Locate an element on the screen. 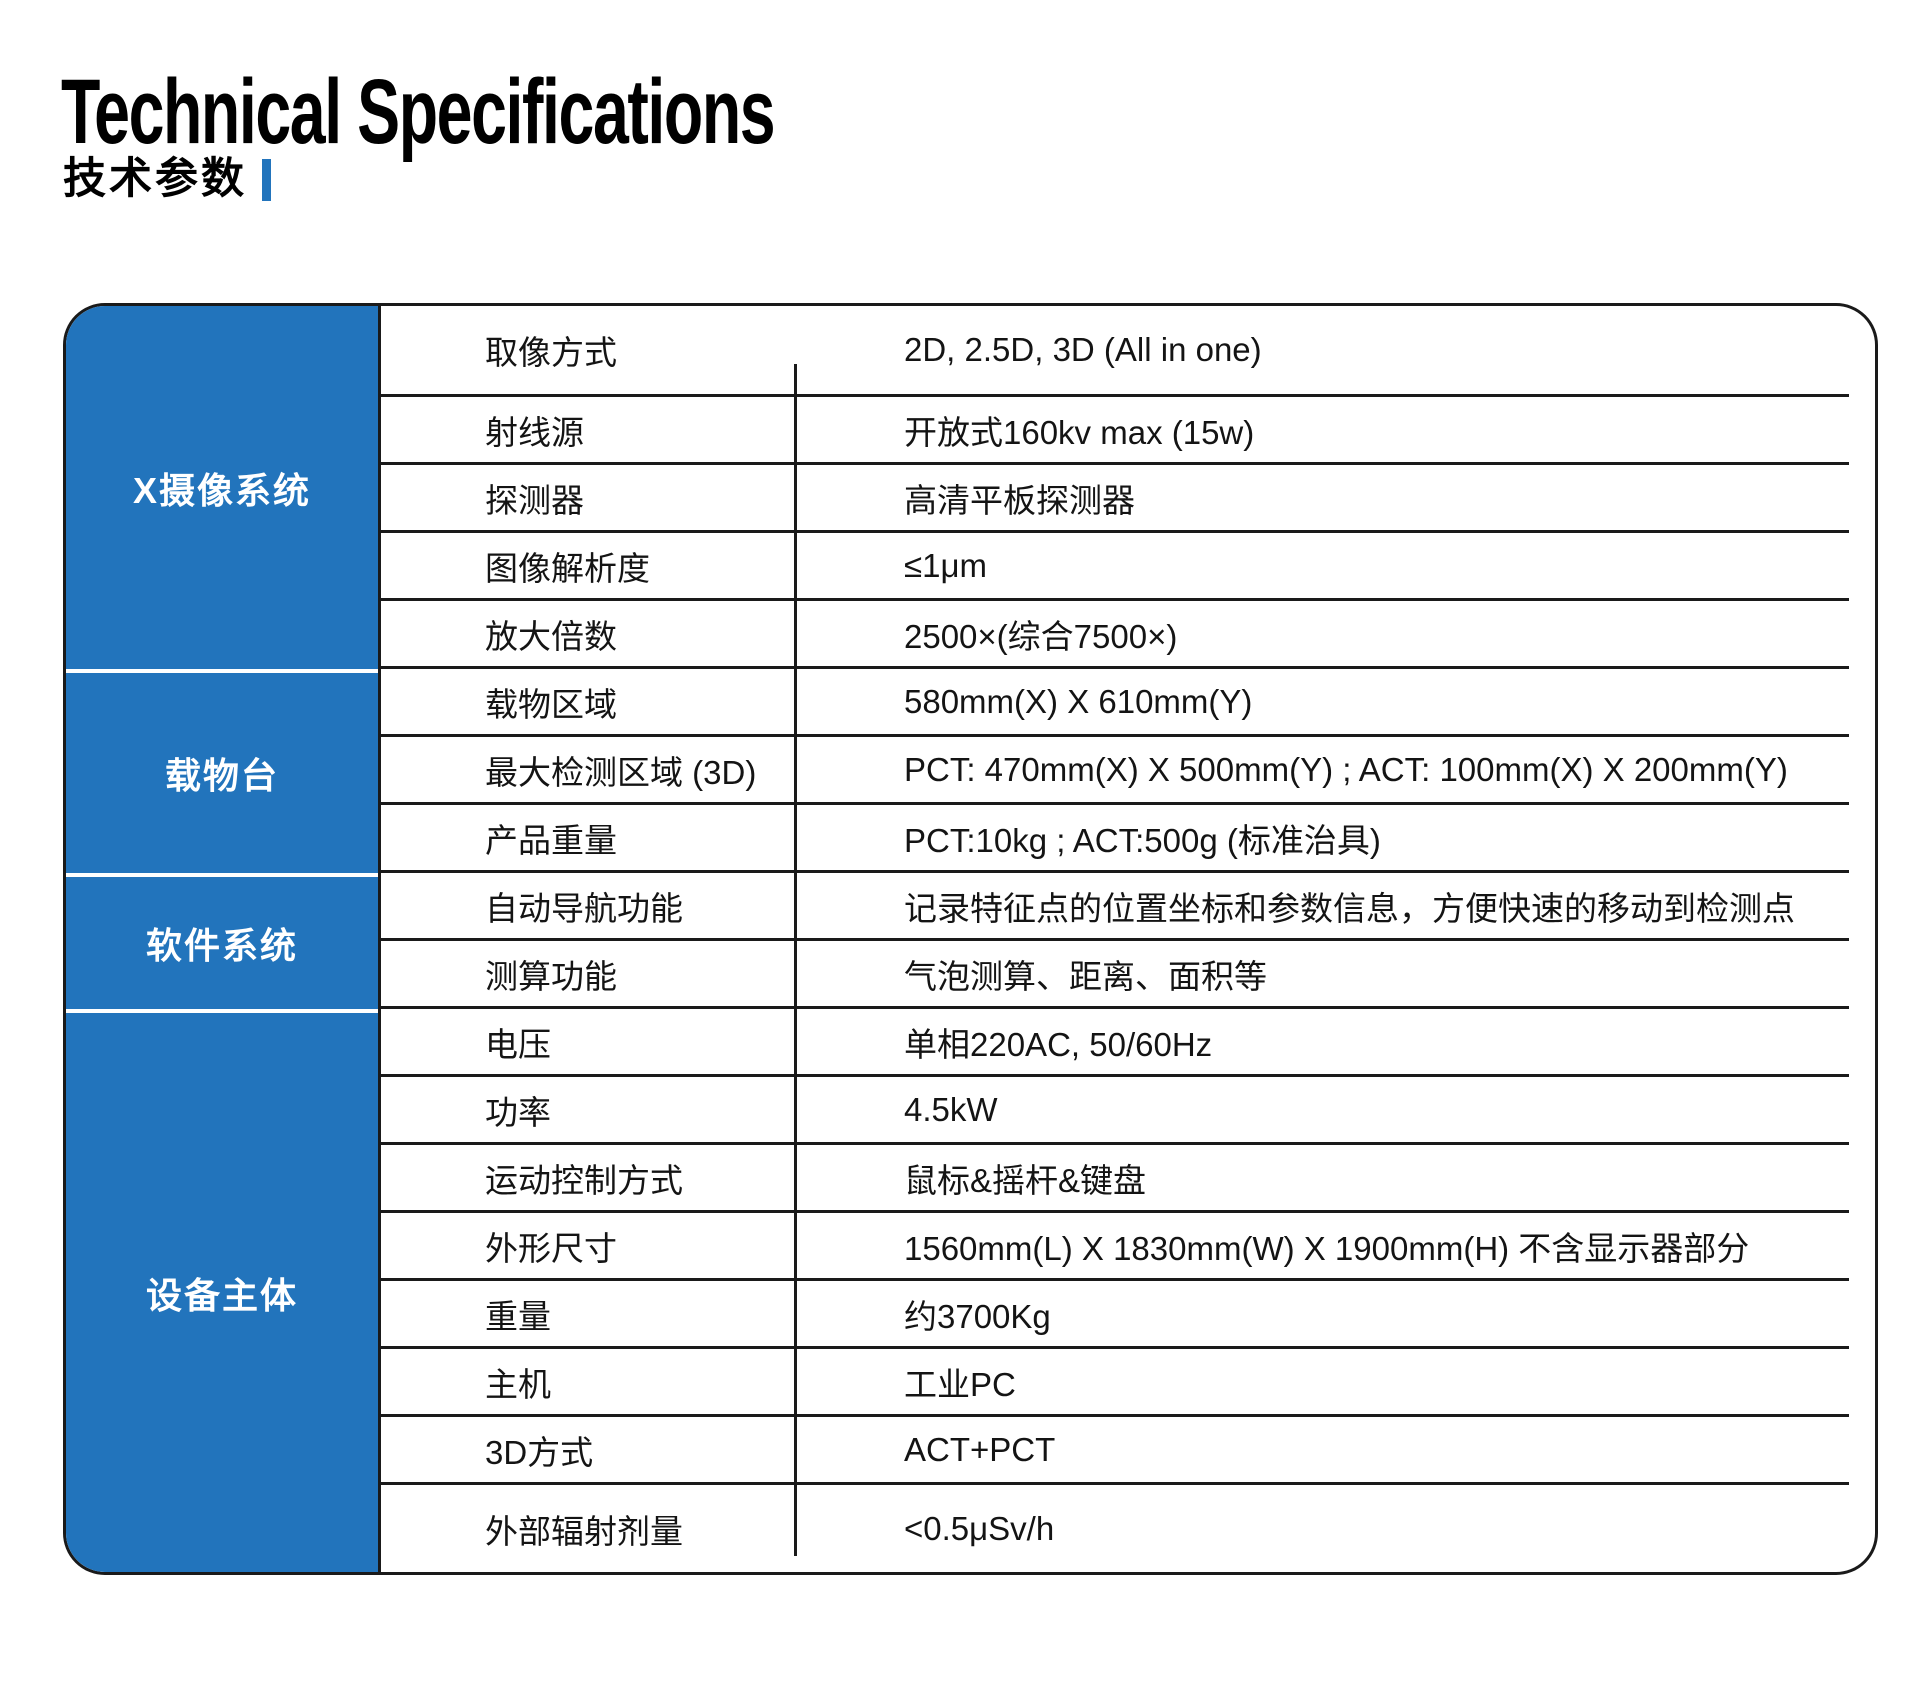 The height and width of the screenshot is (1704, 1920). spec-value-cell: 工业PC is located at coordinates (960, 1384).